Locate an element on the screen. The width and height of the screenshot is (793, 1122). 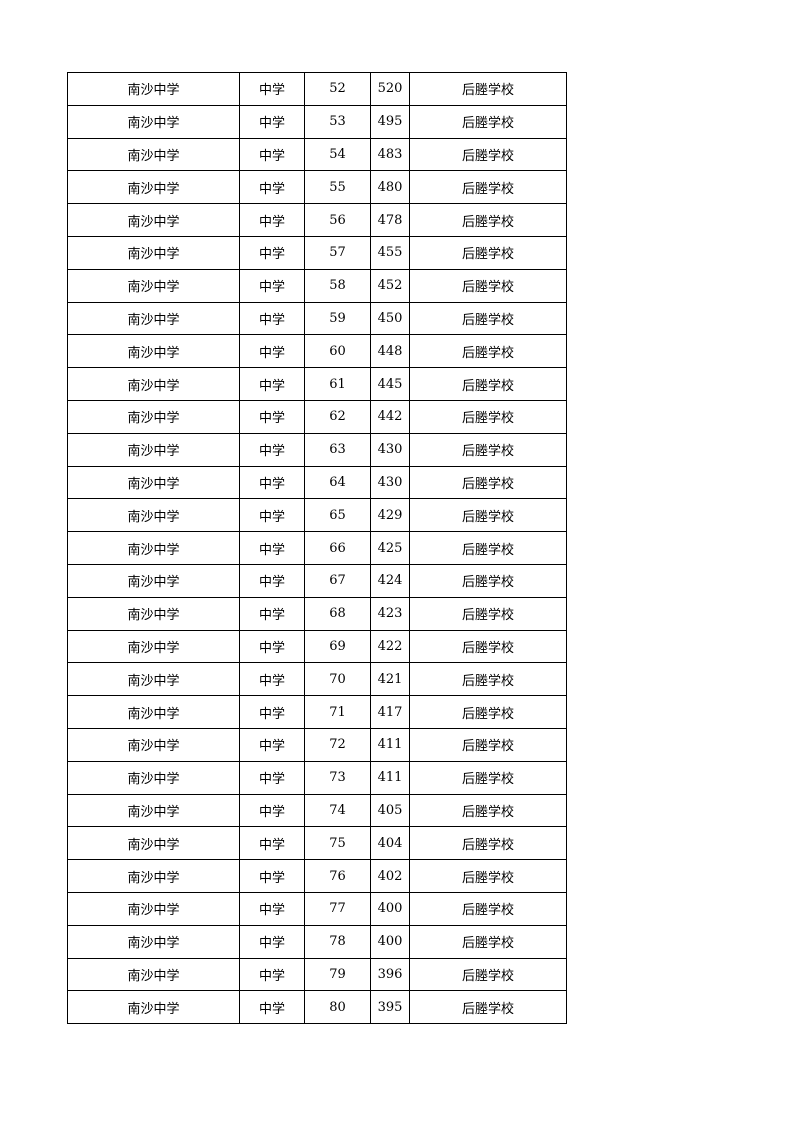
rank-cell: 54 is located at coordinates (337, 154).